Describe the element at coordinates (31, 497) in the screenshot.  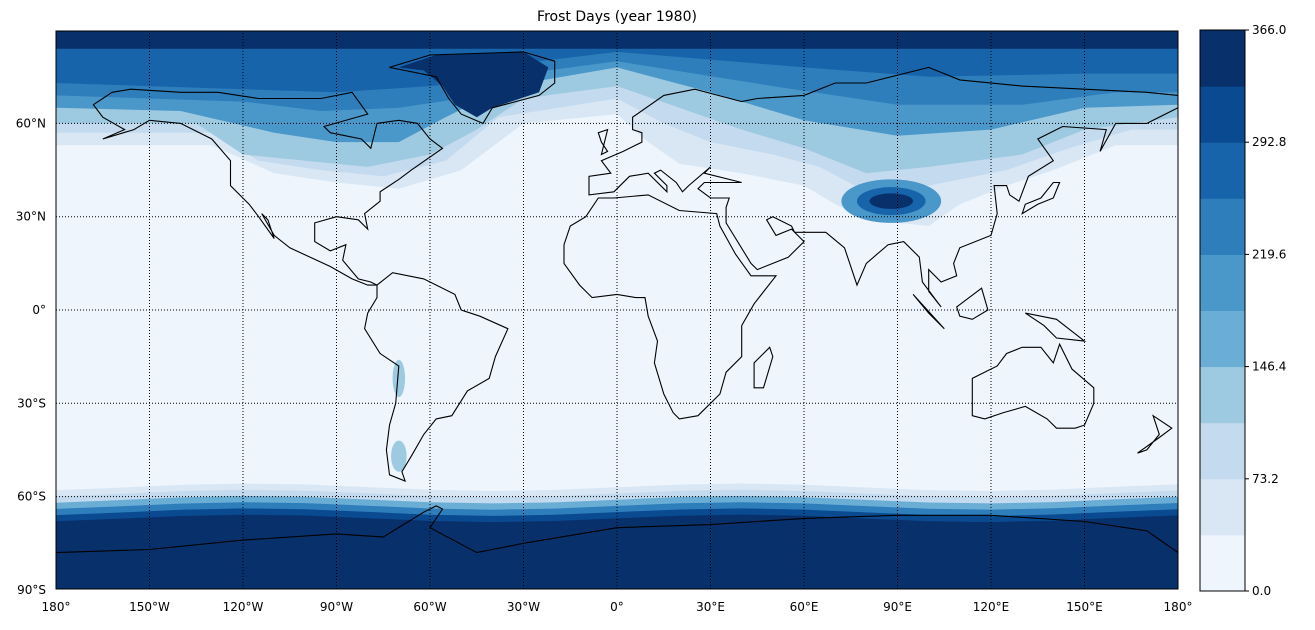
I see `lat-label: 60°S` at that location.